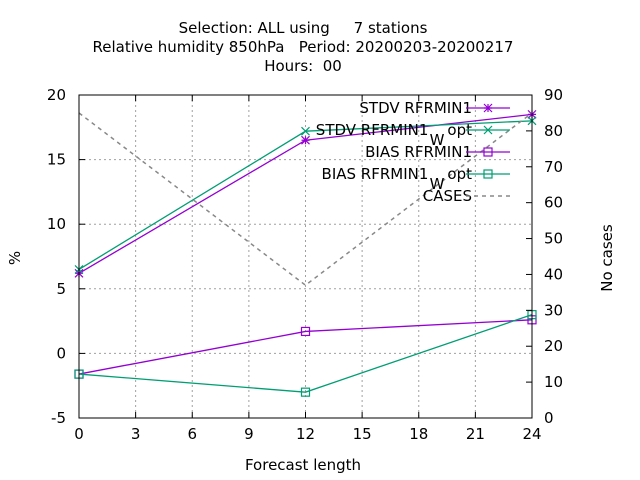  What do you see at coordinates (447, 196) in the screenshot?
I see `legend-label: CASES` at bounding box center [447, 196].